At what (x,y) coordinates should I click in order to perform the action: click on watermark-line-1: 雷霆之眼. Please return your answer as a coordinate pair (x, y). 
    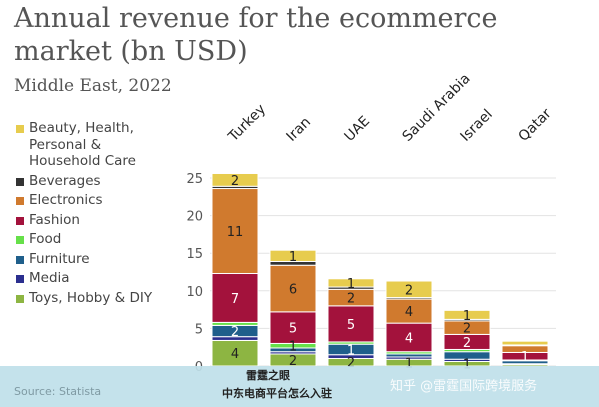
    Looking at the image, I should click on (268, 375).